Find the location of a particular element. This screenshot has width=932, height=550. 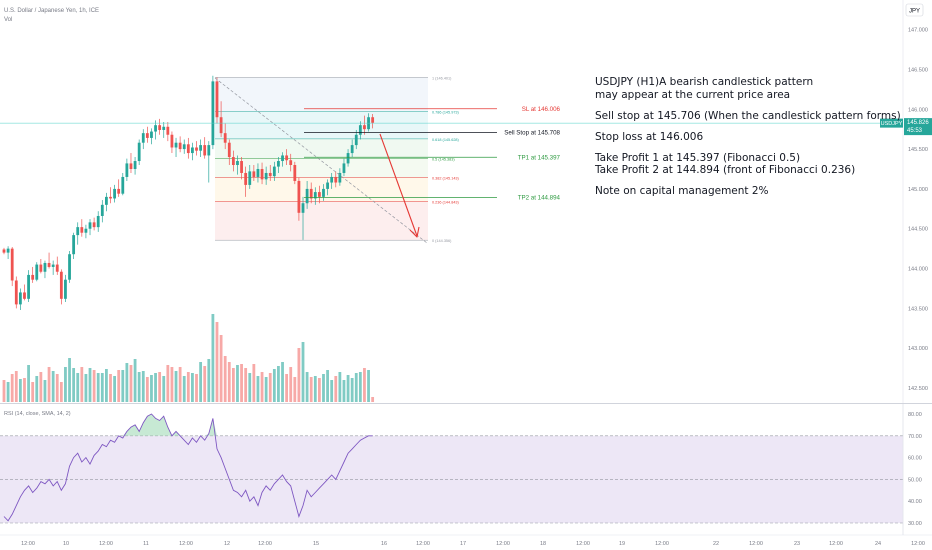

price-tag-box is located at coordinates (918, 127).